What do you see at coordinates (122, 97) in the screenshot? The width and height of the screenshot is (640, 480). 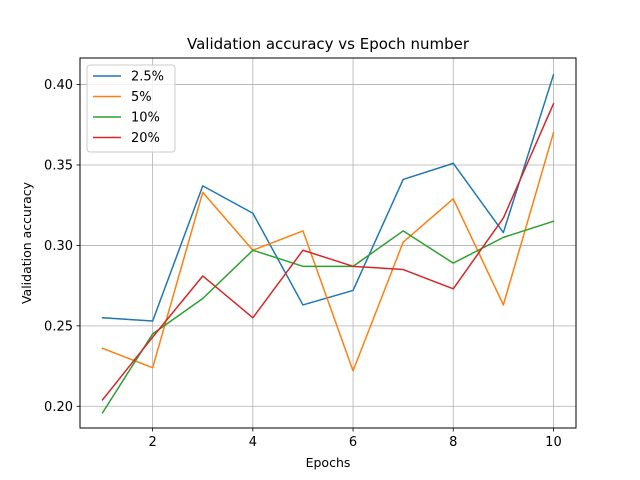 I see `legend-item: 5%` at bounding box center [122, 97].